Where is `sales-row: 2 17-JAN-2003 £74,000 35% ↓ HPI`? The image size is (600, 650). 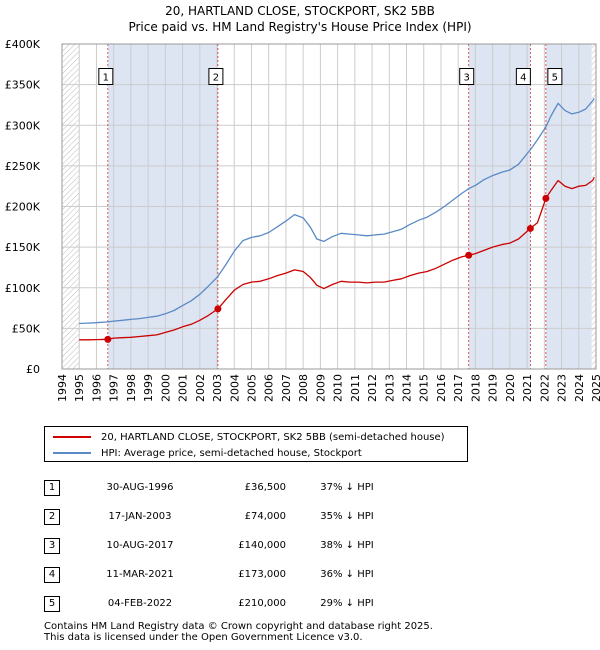 sales-row: 2 17-JAN-2003 £74,000 35% ↓ HPI is located at coordinates (226, 516).